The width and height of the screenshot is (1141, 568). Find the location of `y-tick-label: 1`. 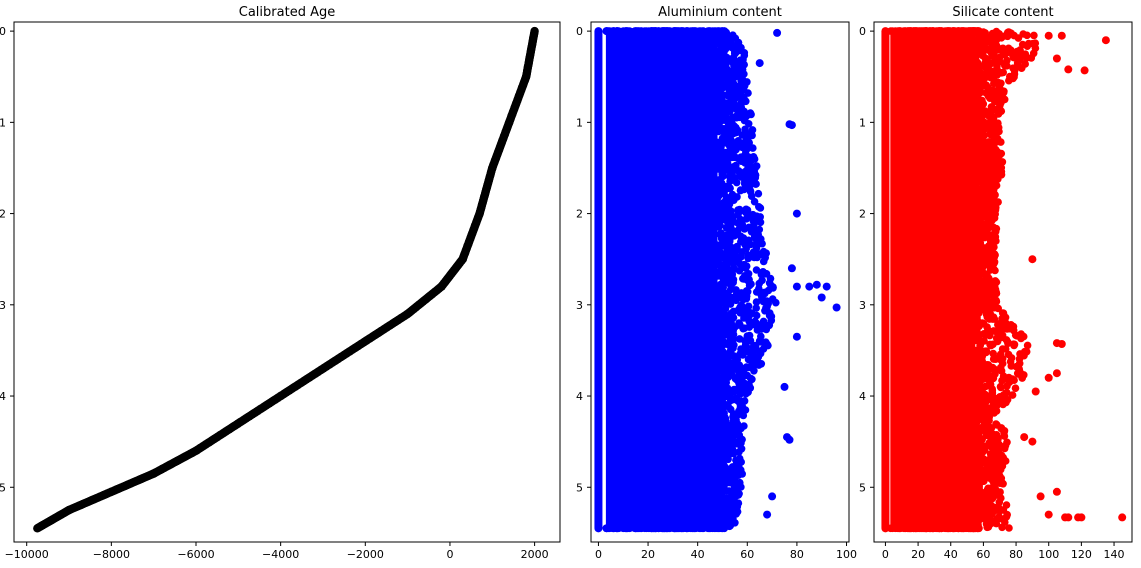

y-tick-label: 1 is located at coordinates (579, 122).